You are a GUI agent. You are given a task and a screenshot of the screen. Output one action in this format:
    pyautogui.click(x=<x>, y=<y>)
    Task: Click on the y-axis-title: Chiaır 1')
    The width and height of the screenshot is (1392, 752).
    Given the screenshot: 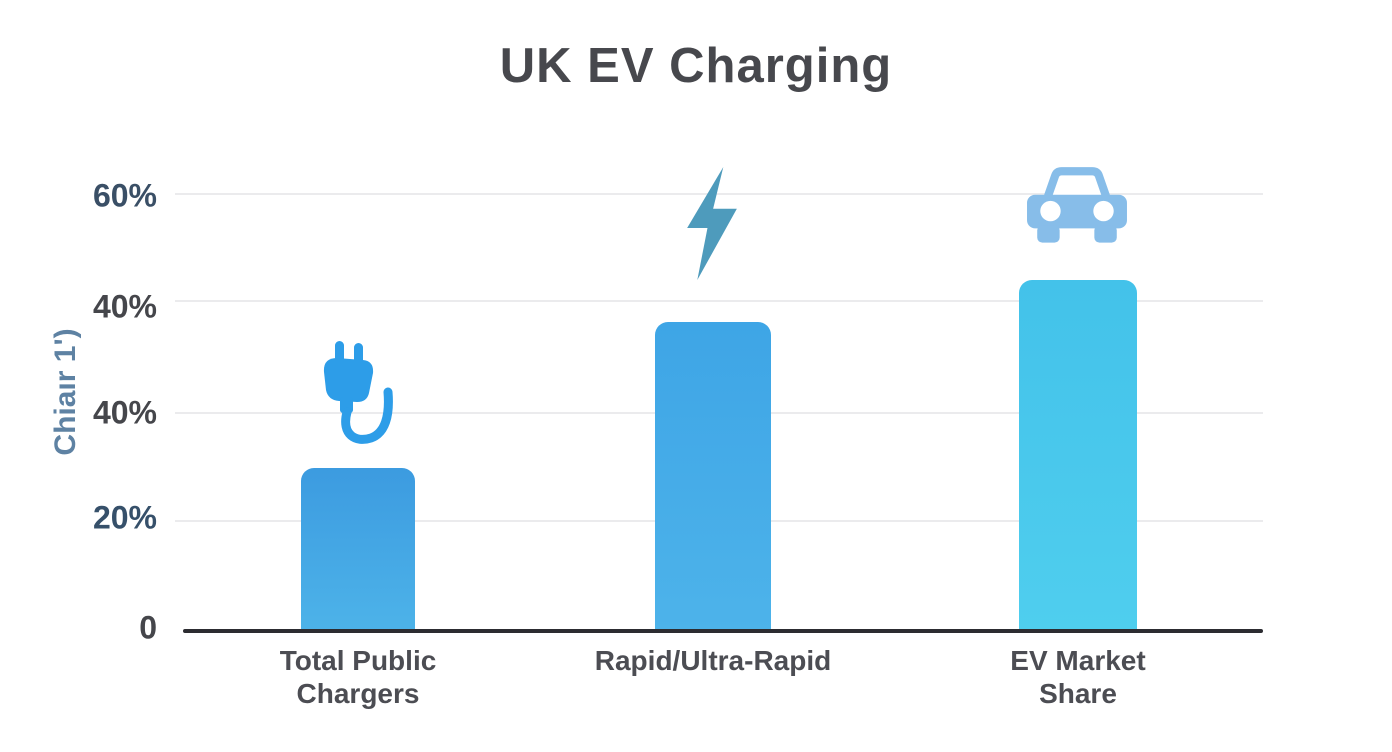 What is the action you would take?
    pyautogui.click(x=65, y=392)
    